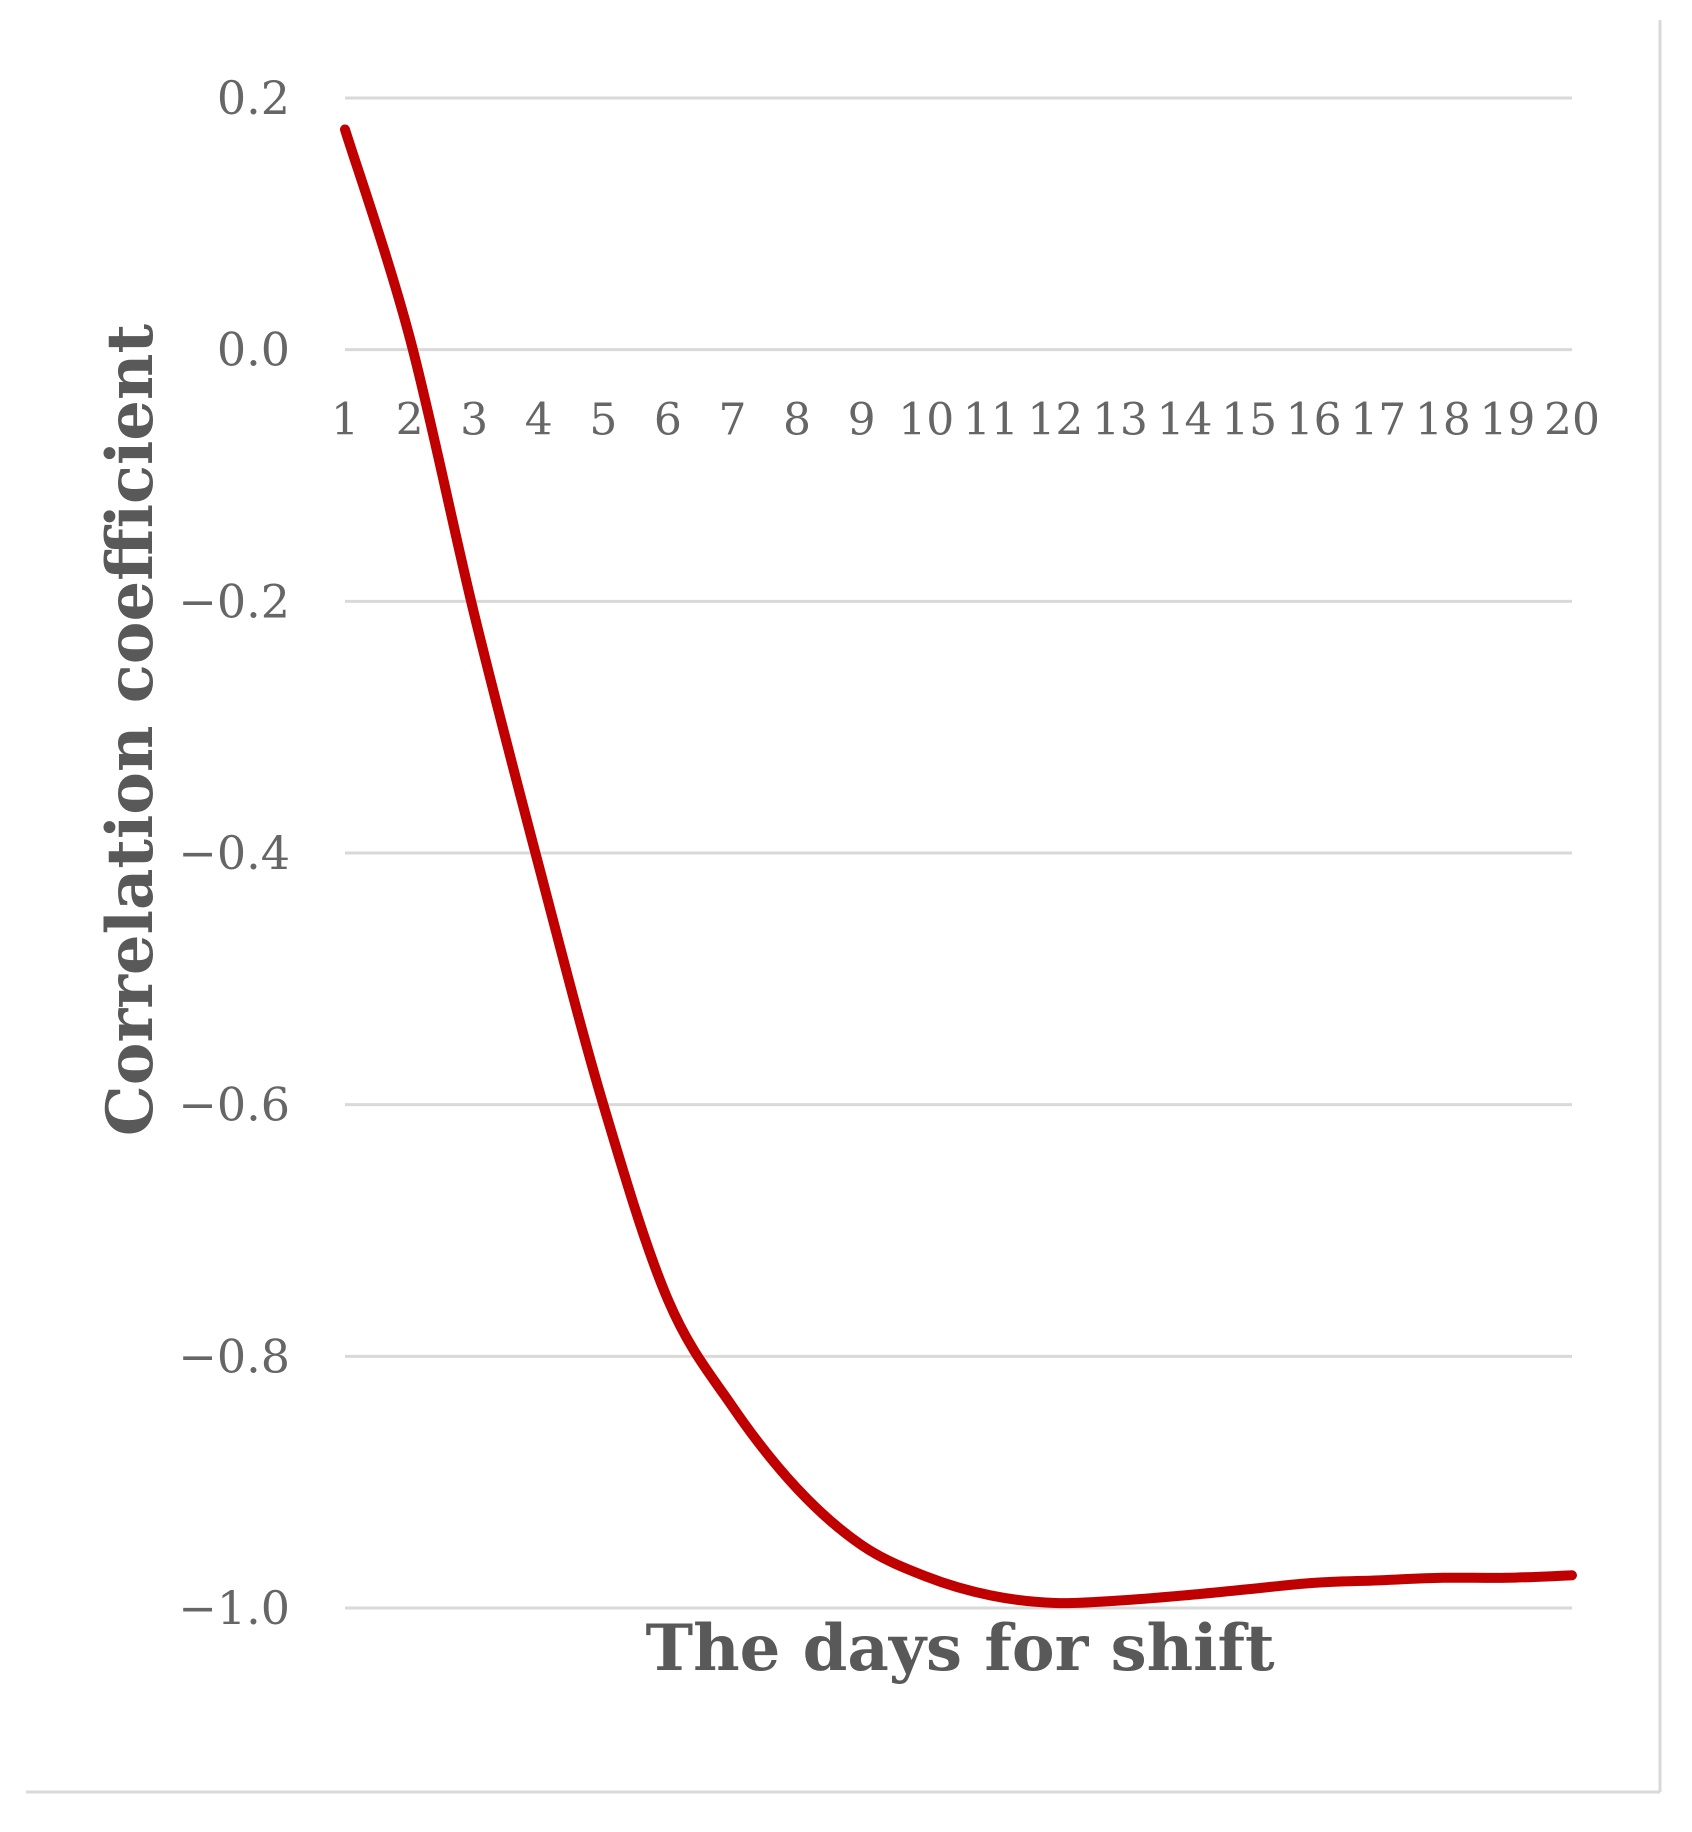 This screenshot has height=1832, width=1692. Describe the element at coordinates (1055, 420) in the screenshot. I see `x-tick-label: 12` at that location.